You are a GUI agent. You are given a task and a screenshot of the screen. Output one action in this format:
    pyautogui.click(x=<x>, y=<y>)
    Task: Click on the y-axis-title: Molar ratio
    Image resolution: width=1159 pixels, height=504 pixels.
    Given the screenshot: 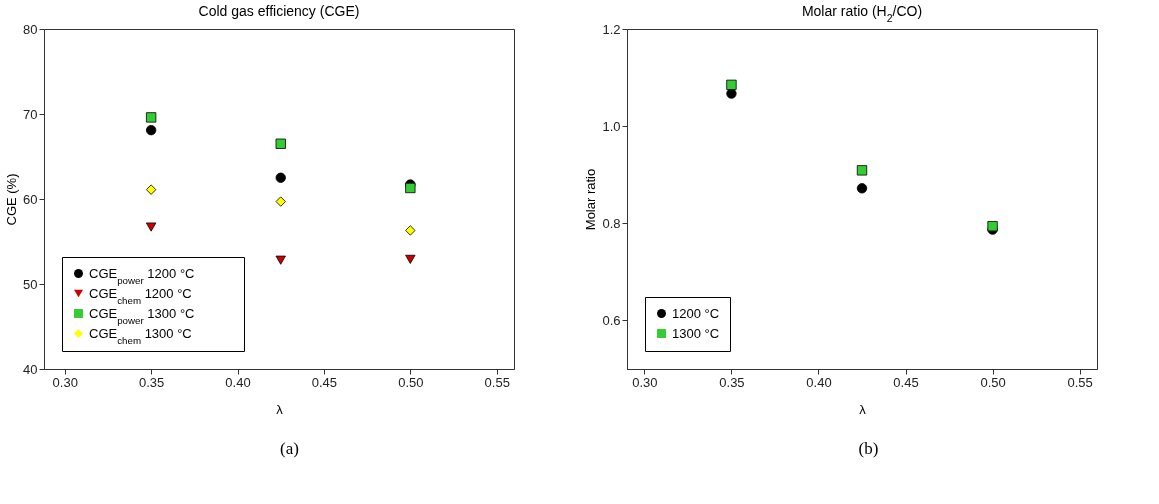 What is the action you would take?
    pyautogui.click(x=591, y=199)
    